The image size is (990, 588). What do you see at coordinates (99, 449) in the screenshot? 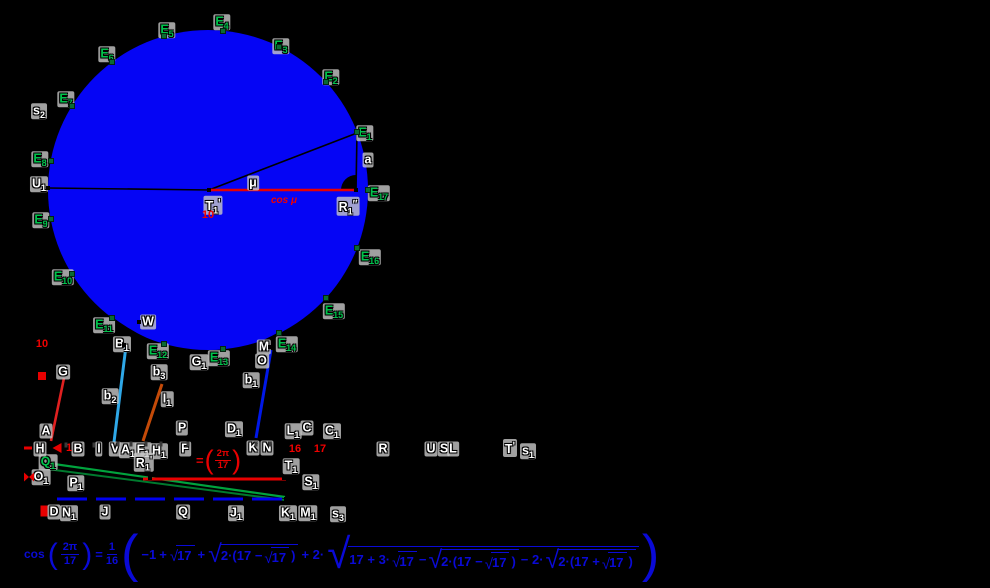
I see `label-I: I` at bounding box center [99, 449].